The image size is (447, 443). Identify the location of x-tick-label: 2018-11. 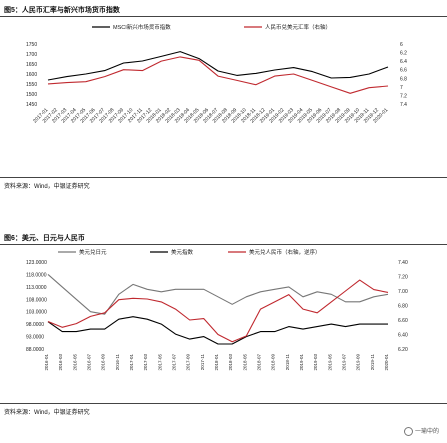
(287, 362).